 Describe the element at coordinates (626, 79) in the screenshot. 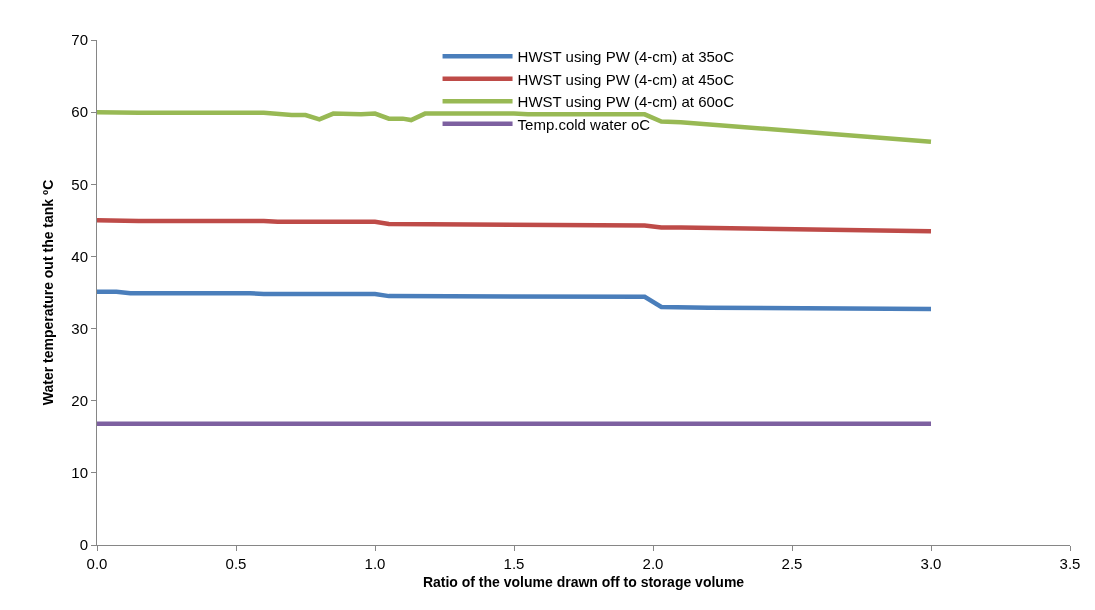

I see `legend-label: HWST using PW (4-cm) at 45oC` at that location.